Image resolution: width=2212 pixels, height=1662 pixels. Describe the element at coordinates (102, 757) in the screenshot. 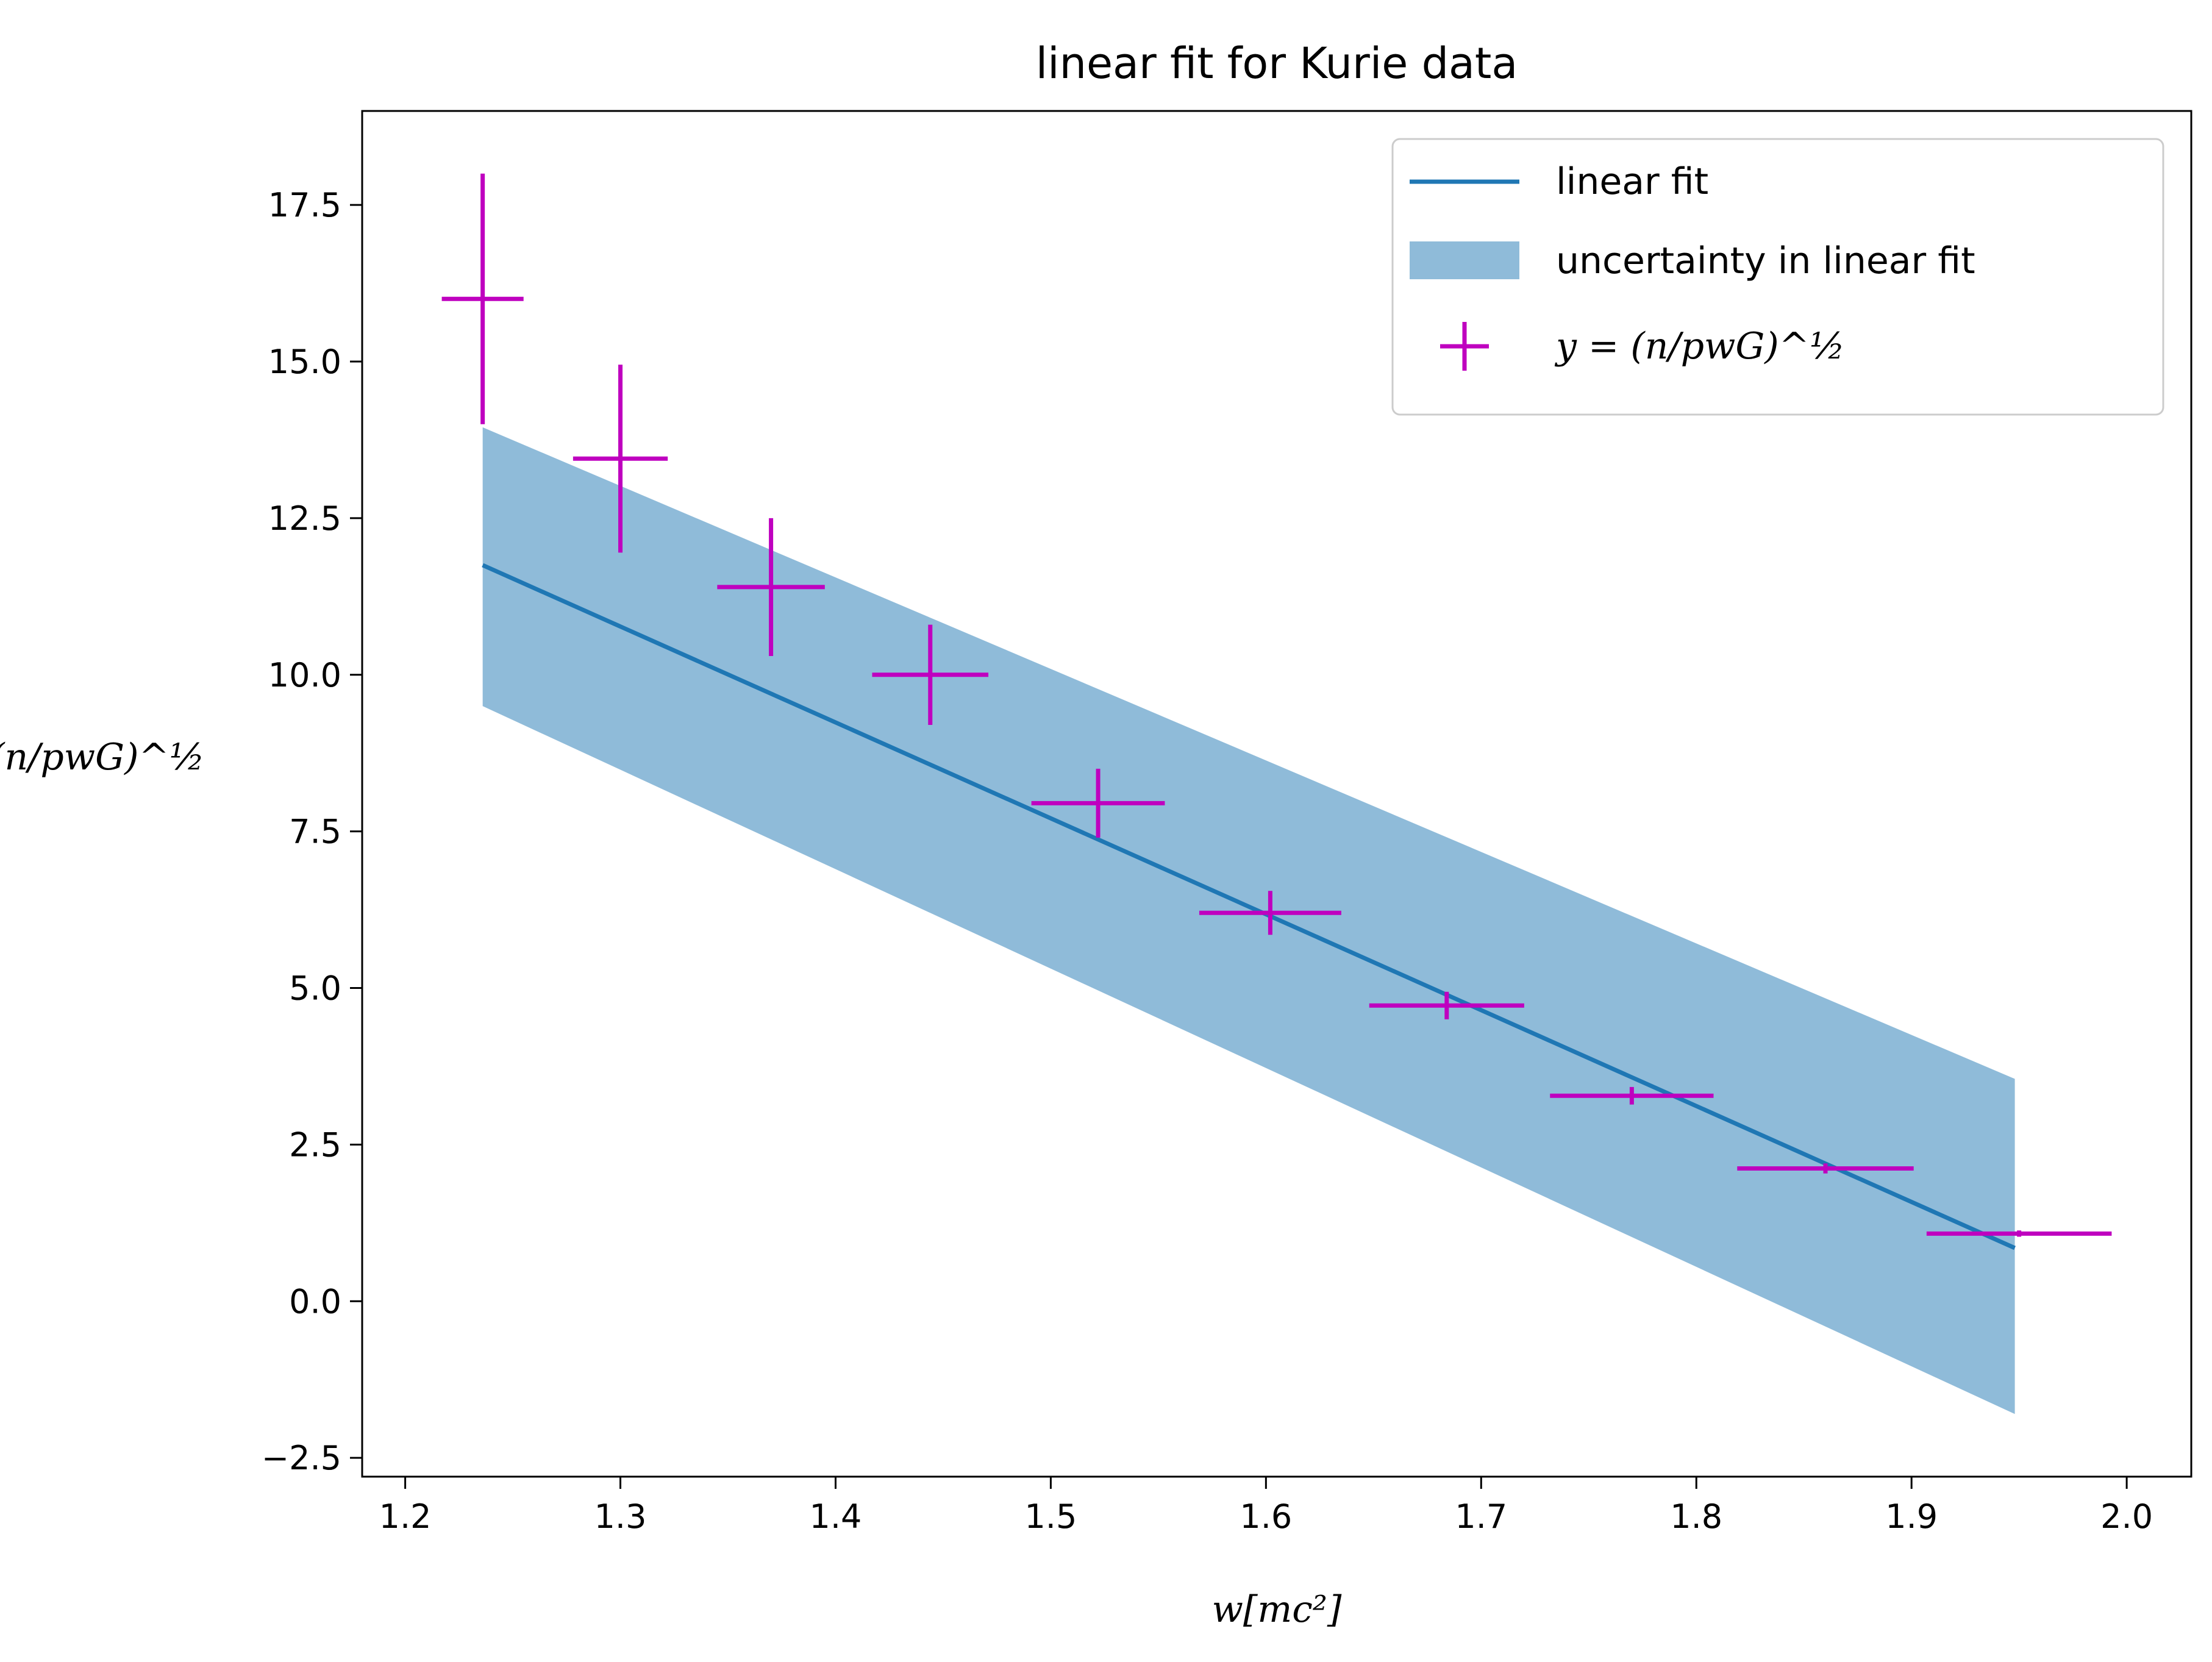

I see `y-axis-label: (n/pwG)^½` at that location.